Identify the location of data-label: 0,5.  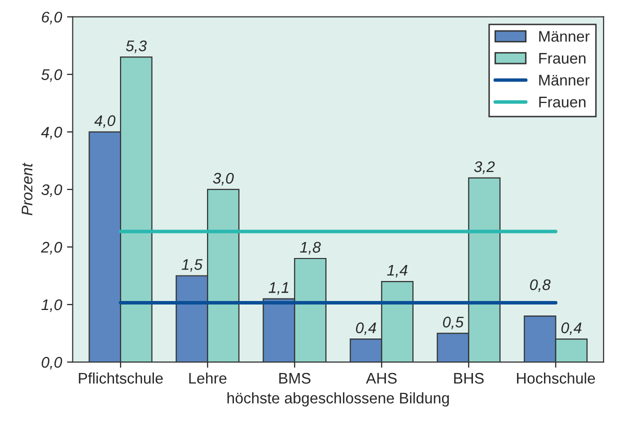
(453, 323).